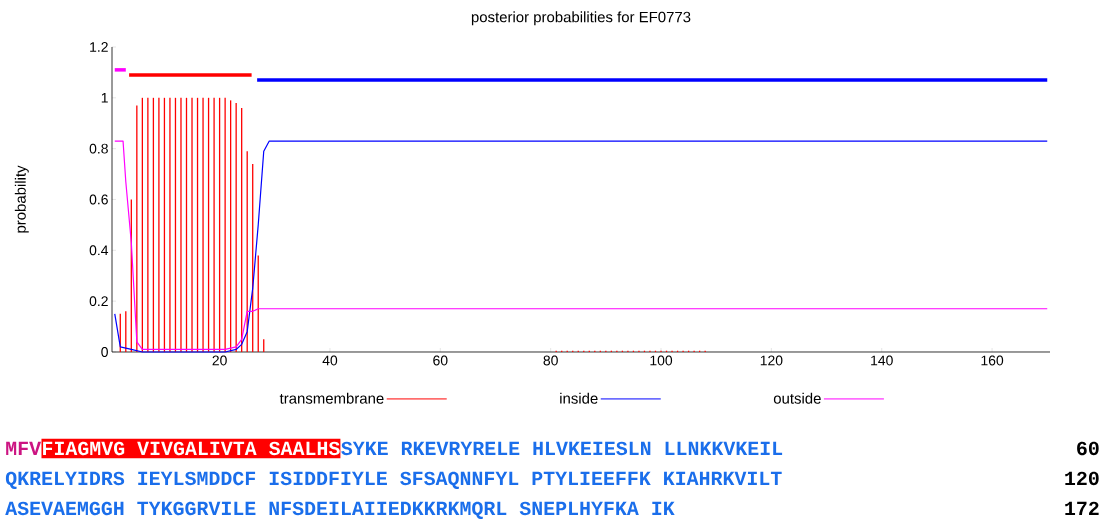 The height and width of the screenshot is (527, 1109). Describe the element at coordinates (581, 18) in the screenshot. I see `chart-title: posterior probabilities for EF0773` at that location.